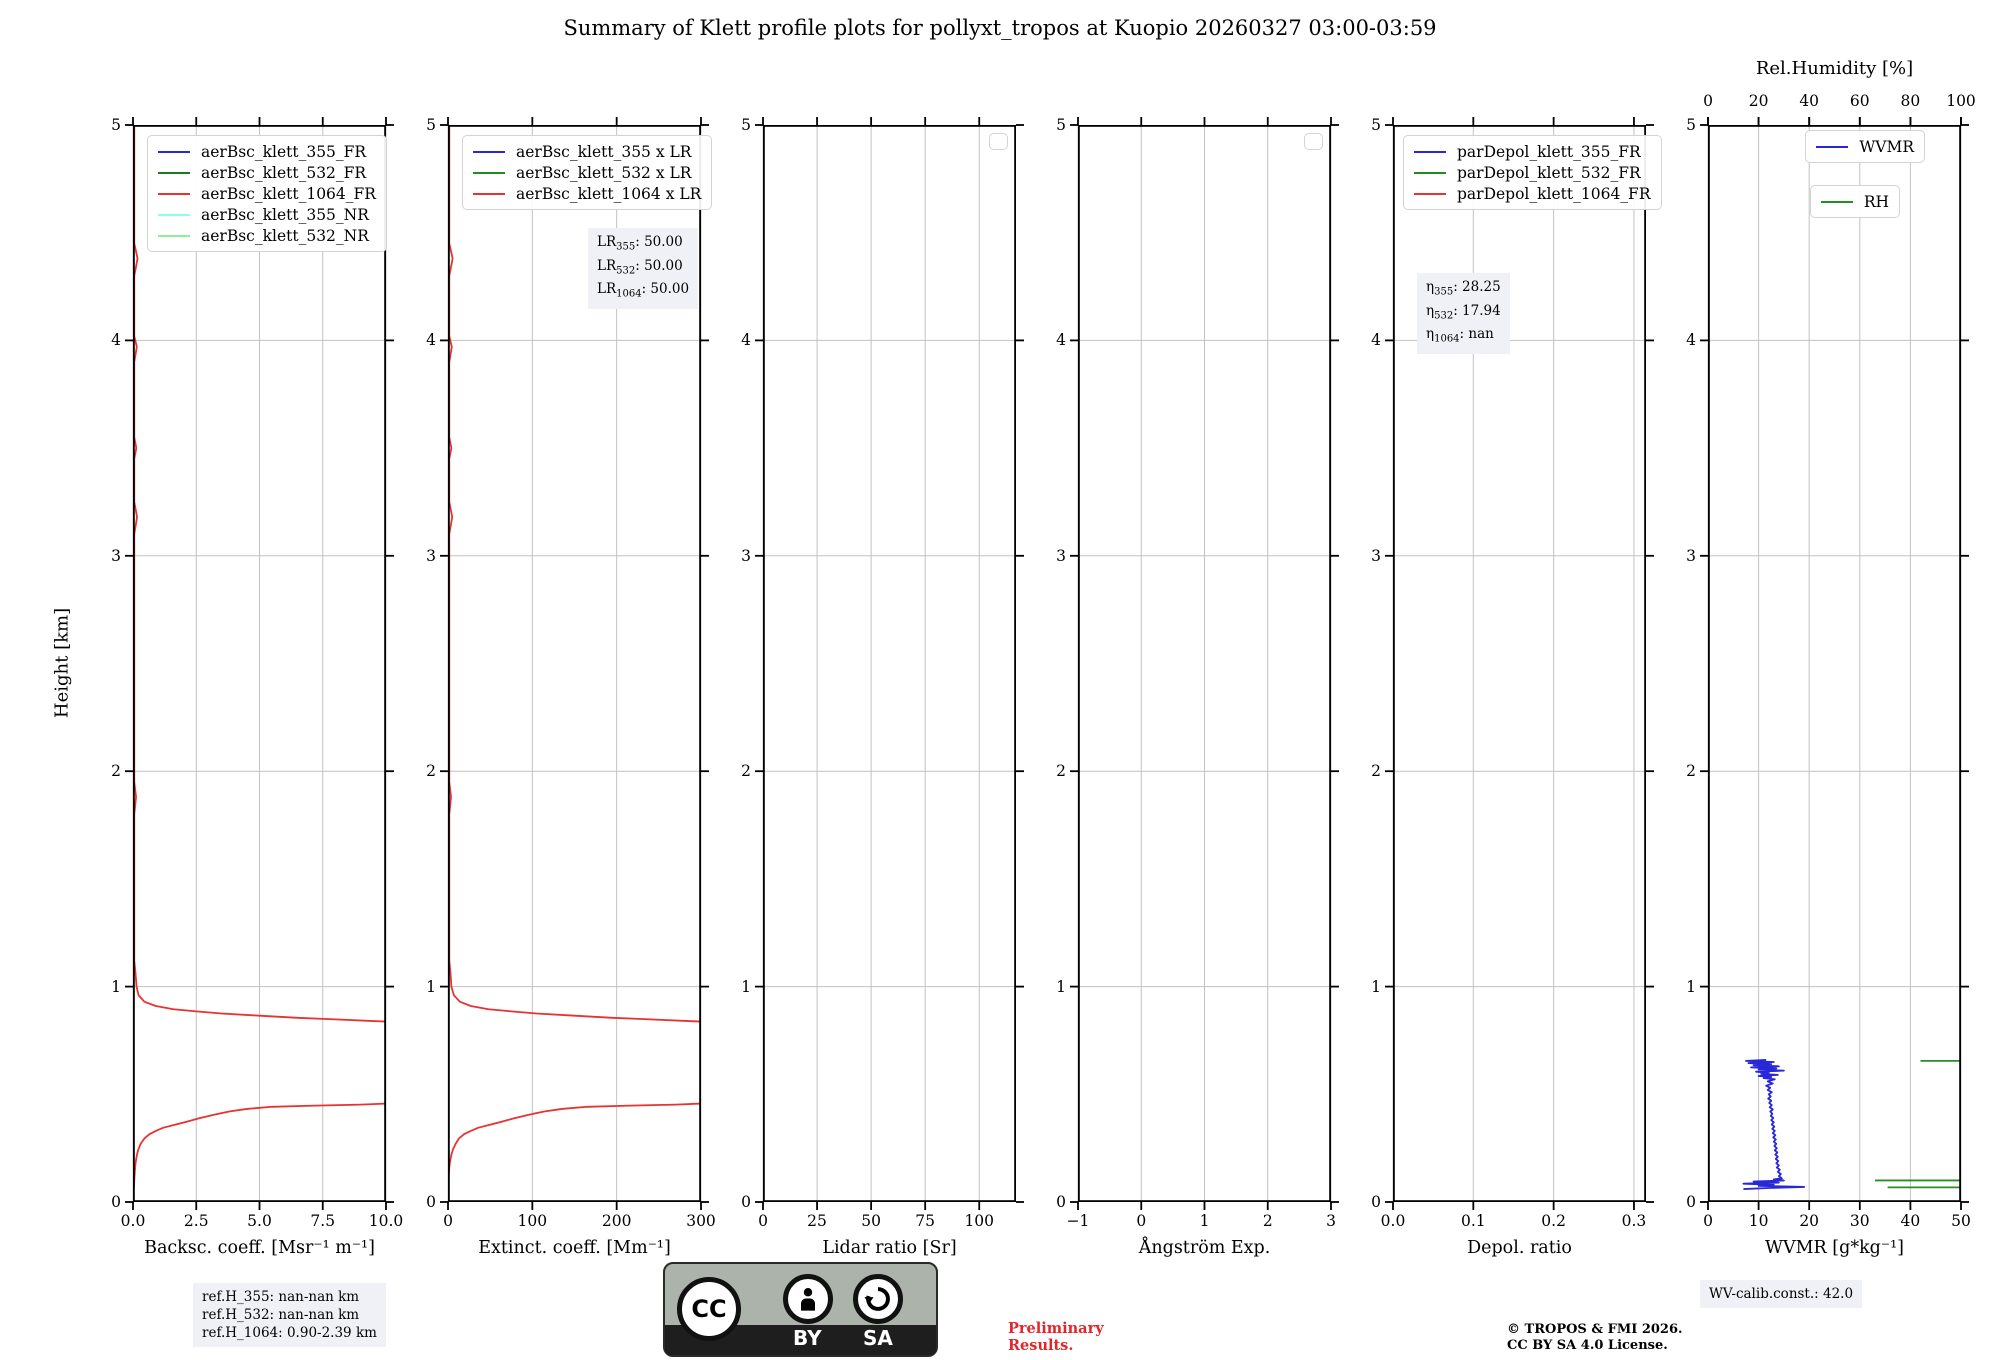 The height and width of the screenshot is (1360, 2000). I want to click on plot-canvas-extinction, so click(574, 663).